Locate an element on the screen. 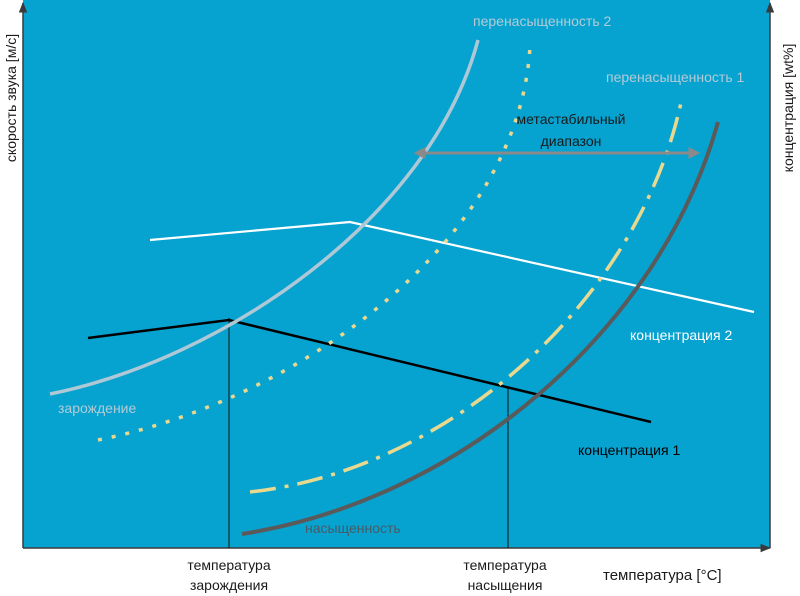 Image resolution: width=800 pixels, height=596 pixels. nucleation-temperature-label-line2: зарождения is located at coordinates (229, 585).